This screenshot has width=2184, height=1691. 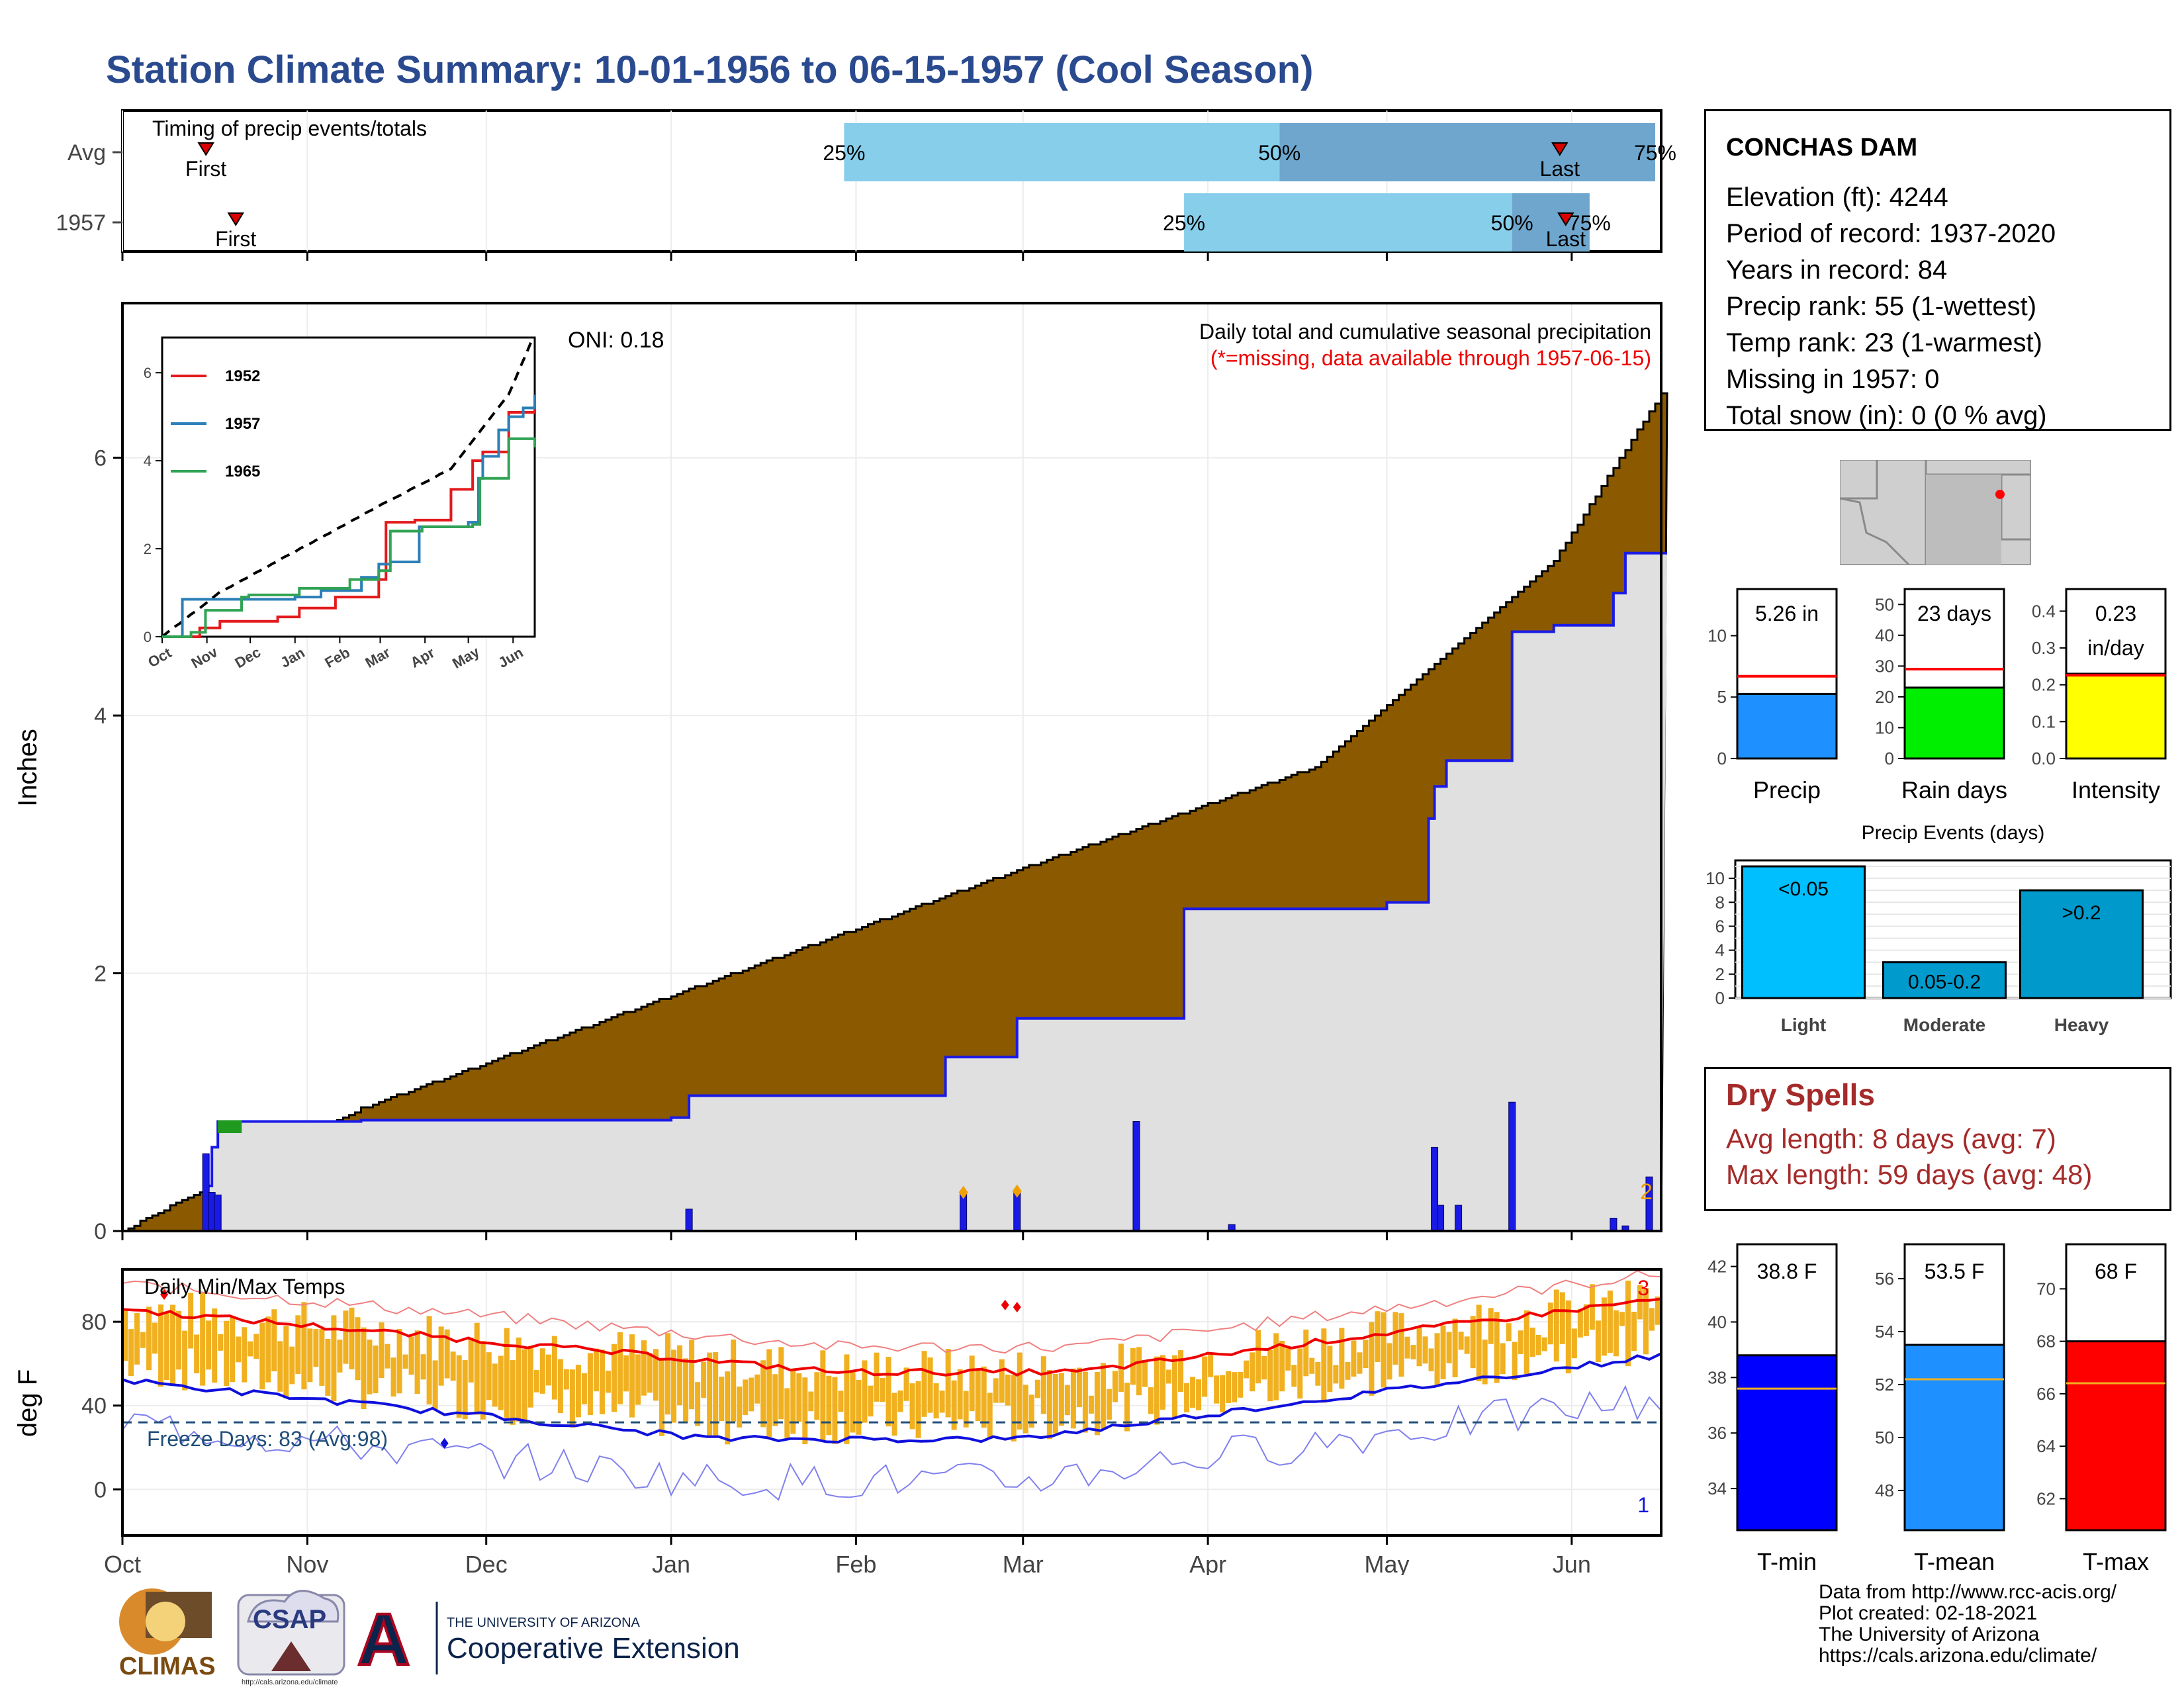 I want to click on timing-row-label: 1957, so click(x=81, y=223).